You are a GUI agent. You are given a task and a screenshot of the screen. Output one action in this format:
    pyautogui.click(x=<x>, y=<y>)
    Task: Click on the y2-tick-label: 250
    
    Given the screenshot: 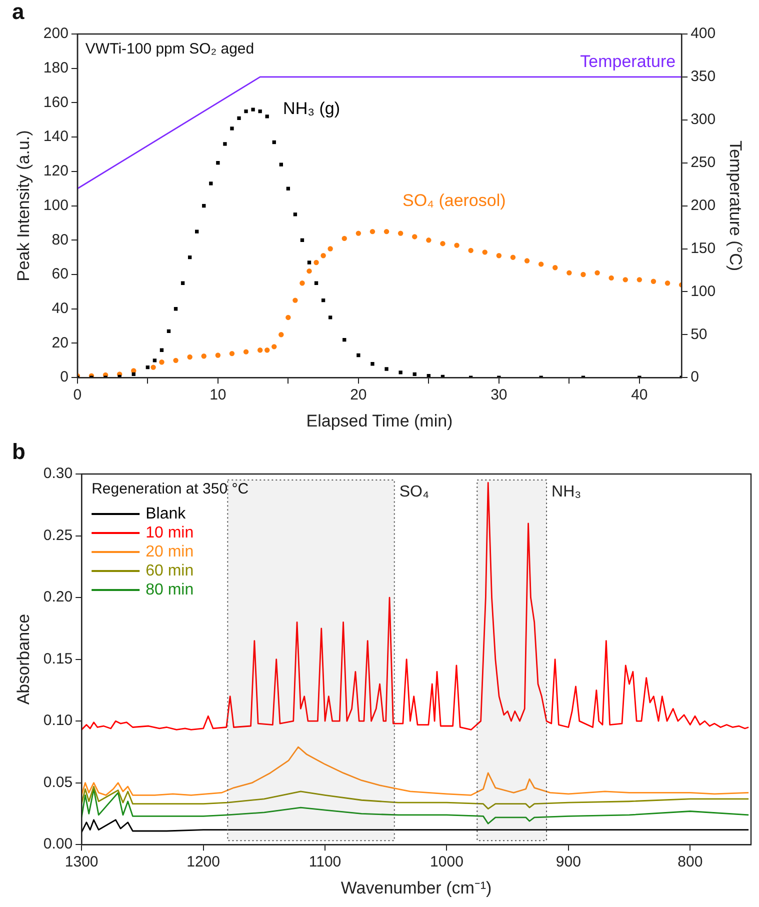 What is the action you would take?
    pyautogui.click(x=703, y=162)
    